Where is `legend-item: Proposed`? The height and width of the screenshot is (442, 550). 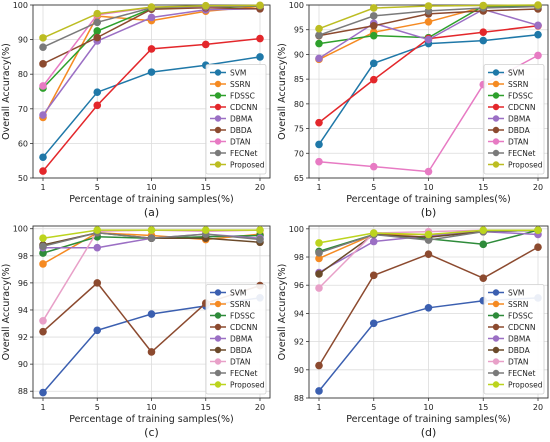 legend-item: Proposed is located at coordinates (515, 385).